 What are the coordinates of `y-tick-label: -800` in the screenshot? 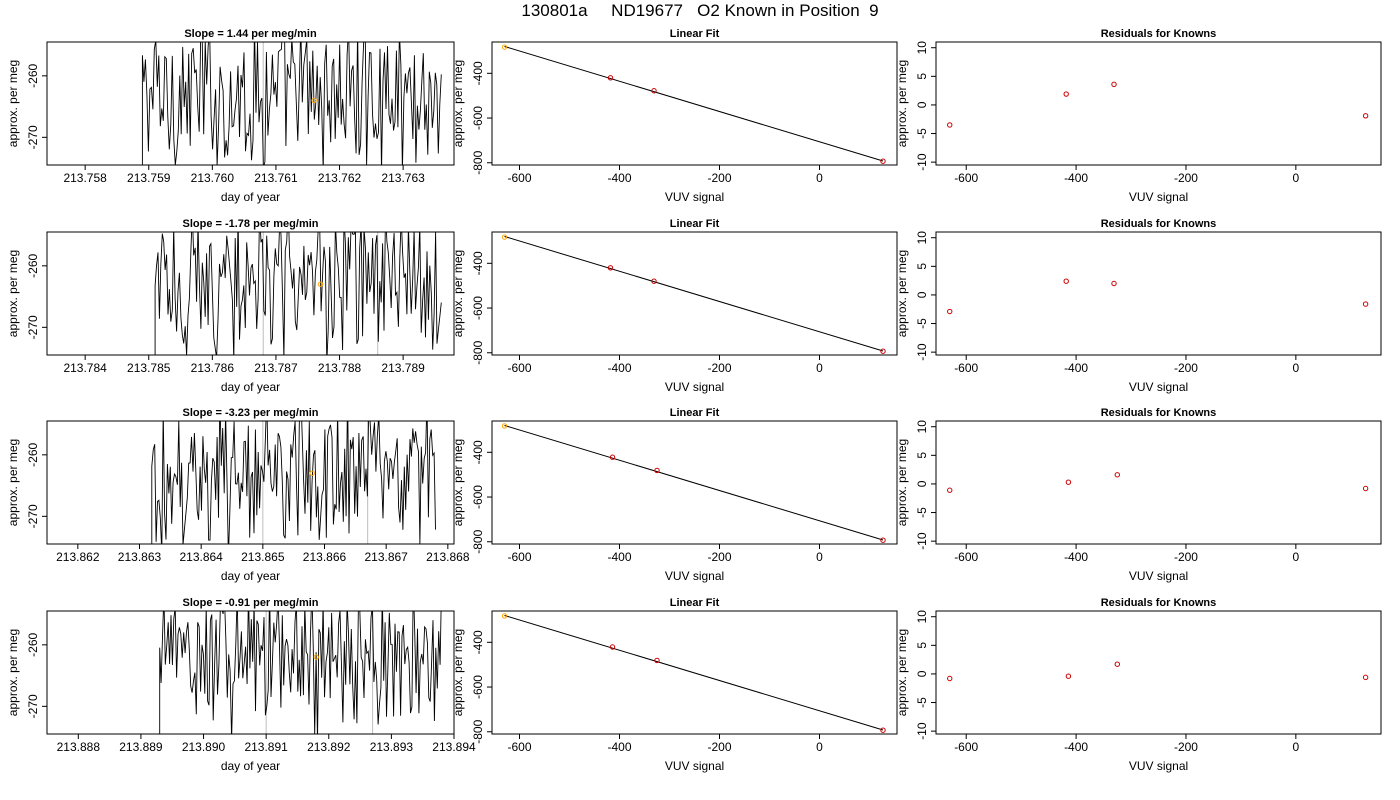 It's located at (478, 352).